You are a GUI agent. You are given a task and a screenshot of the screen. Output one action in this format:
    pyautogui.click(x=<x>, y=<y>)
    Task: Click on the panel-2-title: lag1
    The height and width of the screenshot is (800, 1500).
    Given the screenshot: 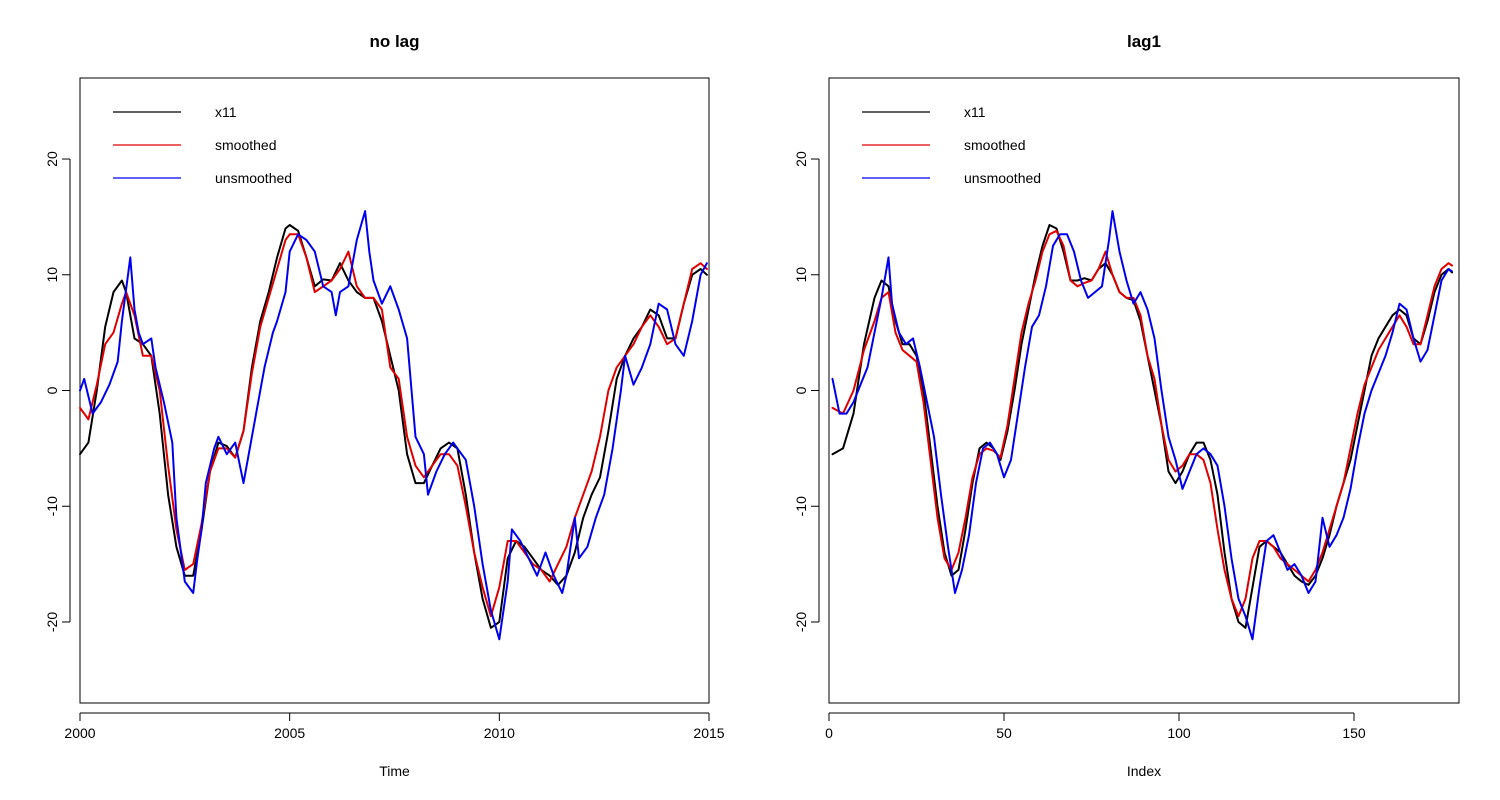 What is the action you would take?
    pyautogui.click(x=1144, y=41)
    